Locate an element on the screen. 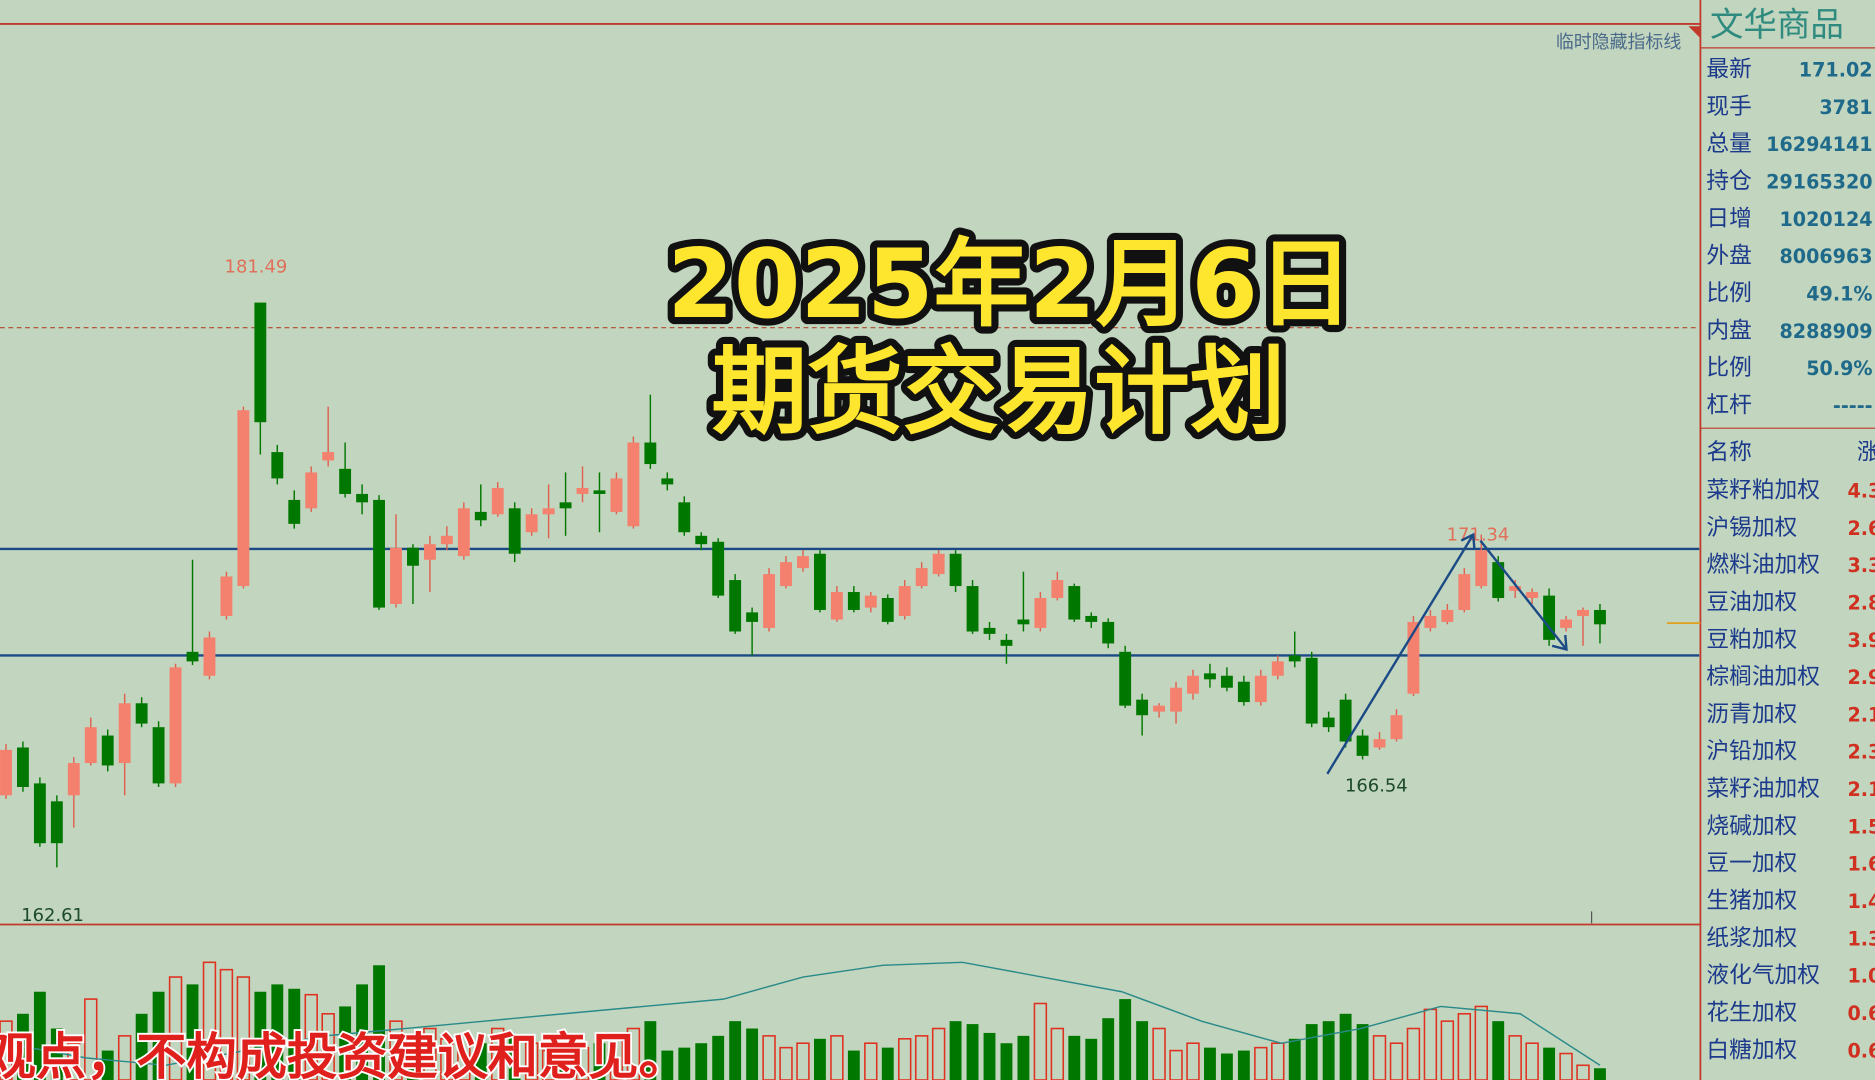 This screenshot has height=1080, width=1875. overlay-title: 2025年2月6日 is located at coordinates (1010, 284).